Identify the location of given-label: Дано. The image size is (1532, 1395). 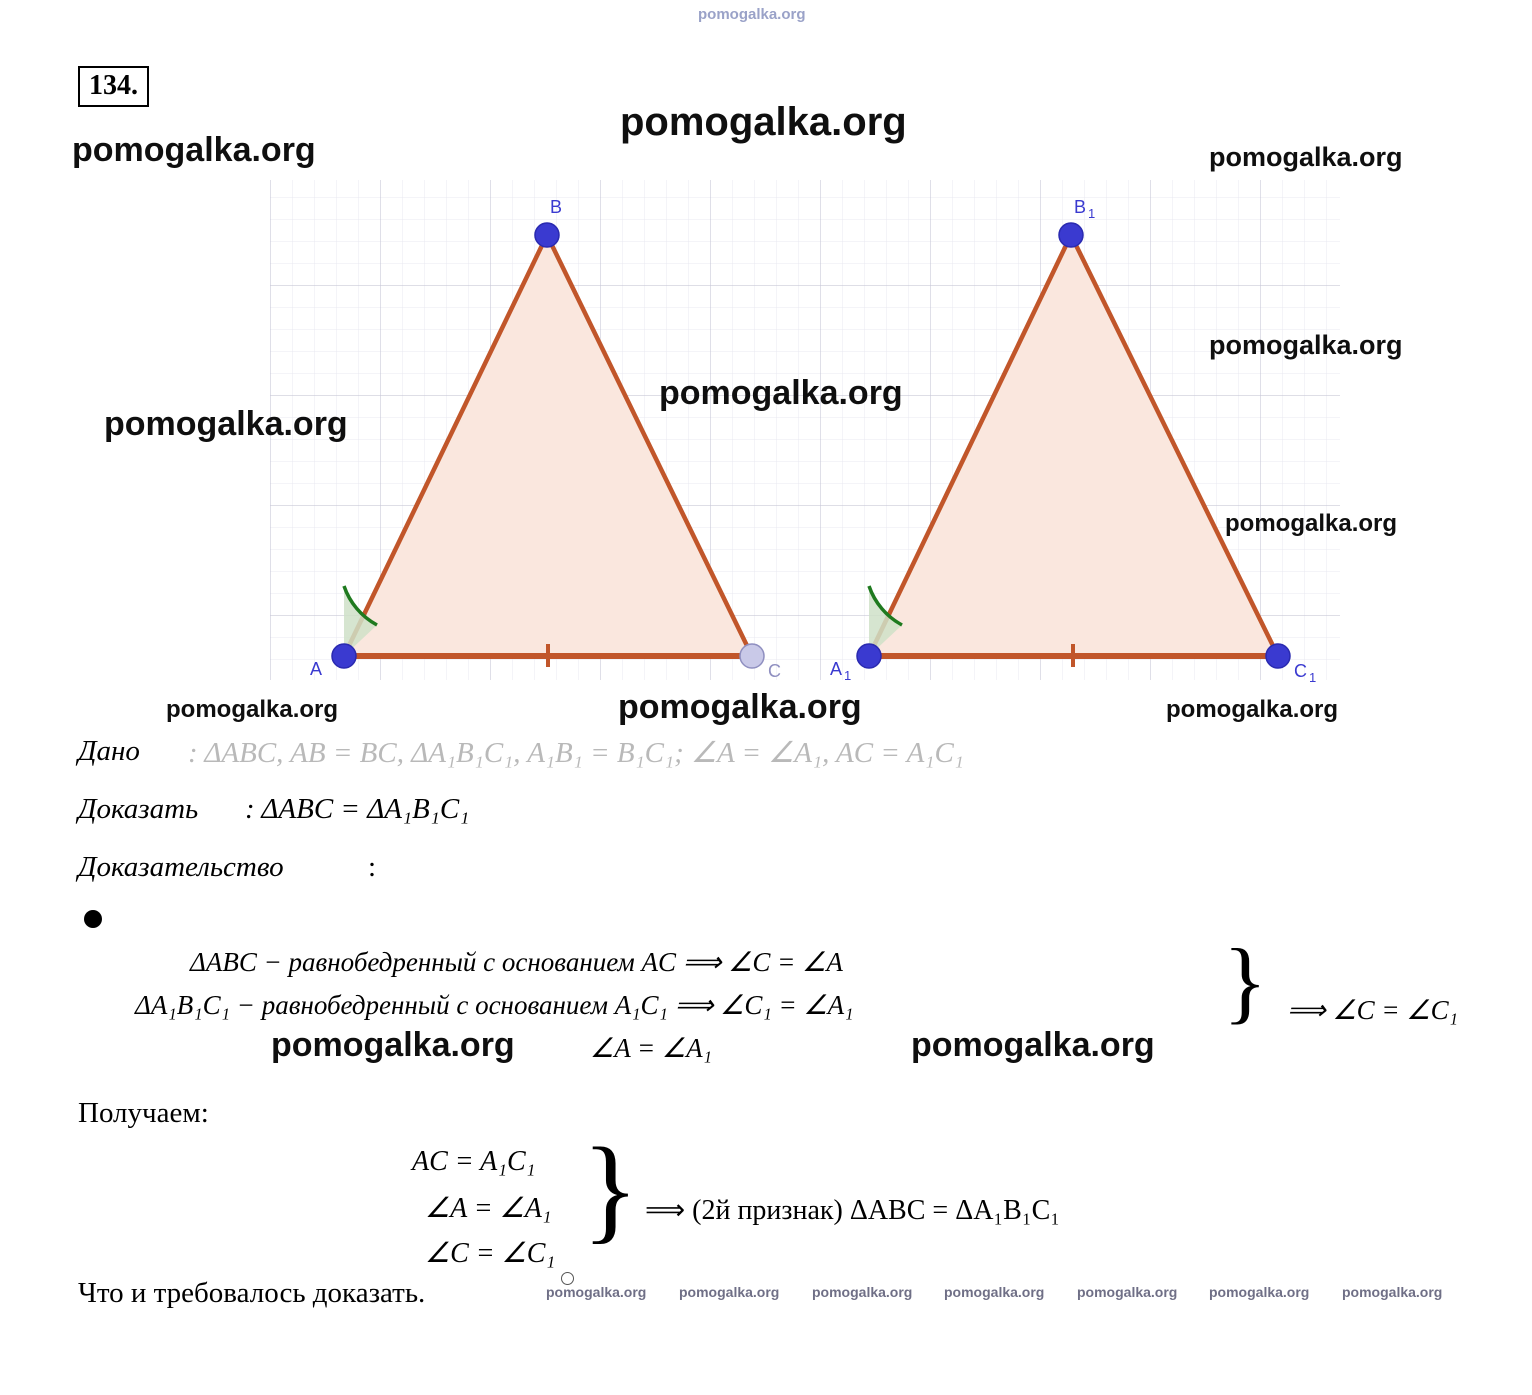
(109, 751).